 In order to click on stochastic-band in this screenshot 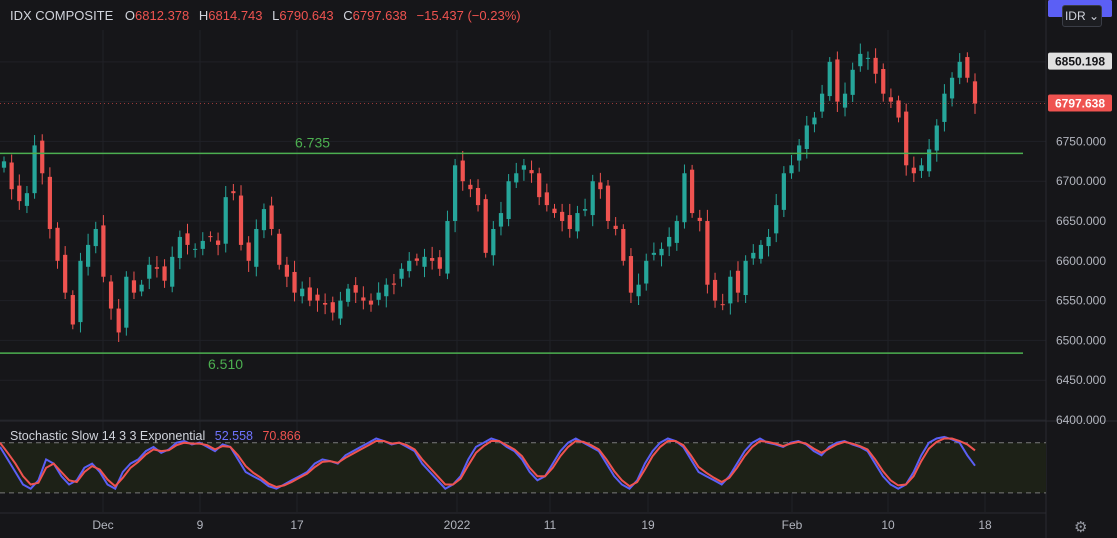, I will do `click(523, 467)`.